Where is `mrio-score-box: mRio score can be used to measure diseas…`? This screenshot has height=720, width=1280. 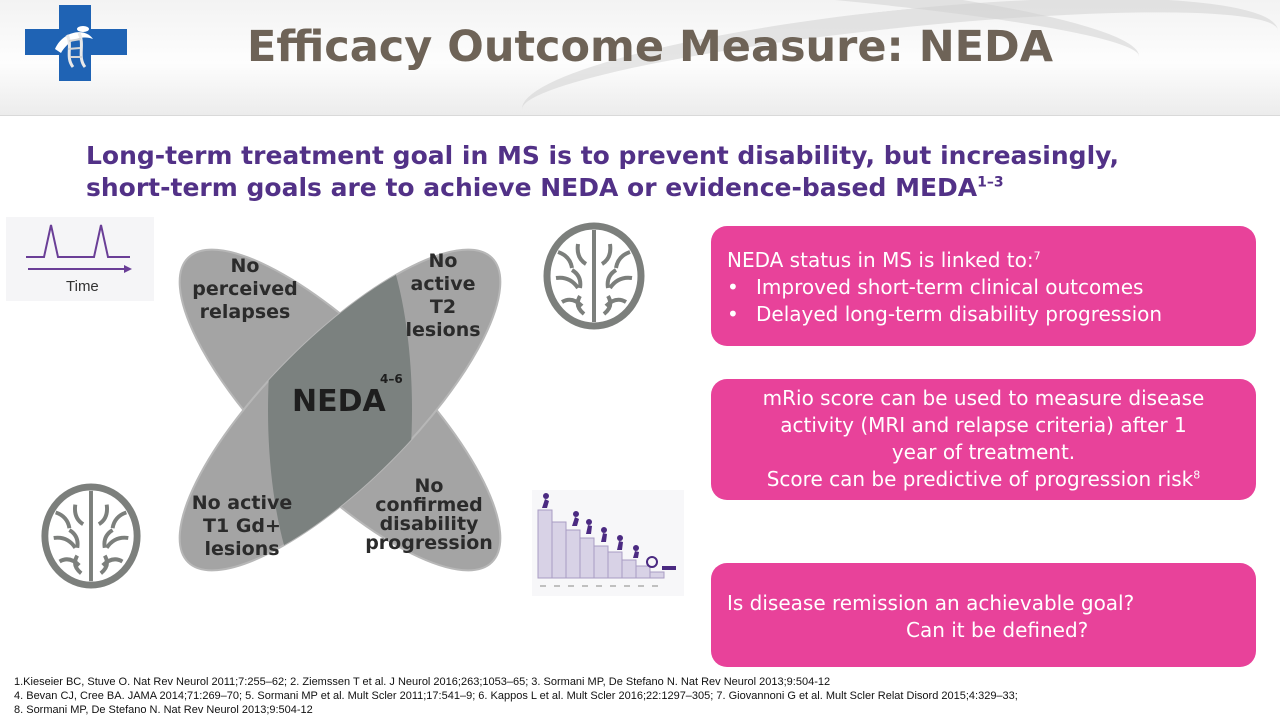
mrio-score-box: mRio score can be used to measure diseas… is located at coordinates (983, 439).